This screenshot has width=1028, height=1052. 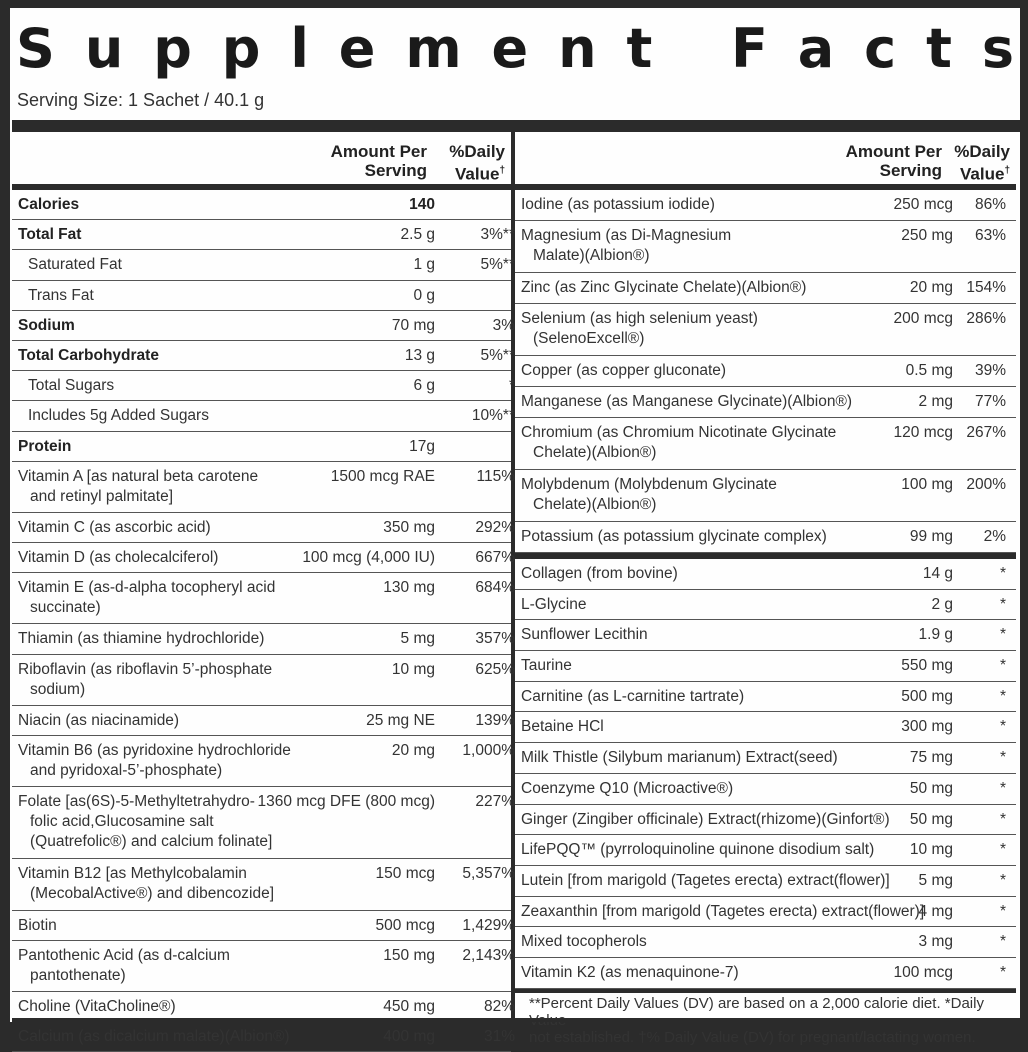 I want to click on nutrient-amount: 2.5 g, so click(x=417, y=235).